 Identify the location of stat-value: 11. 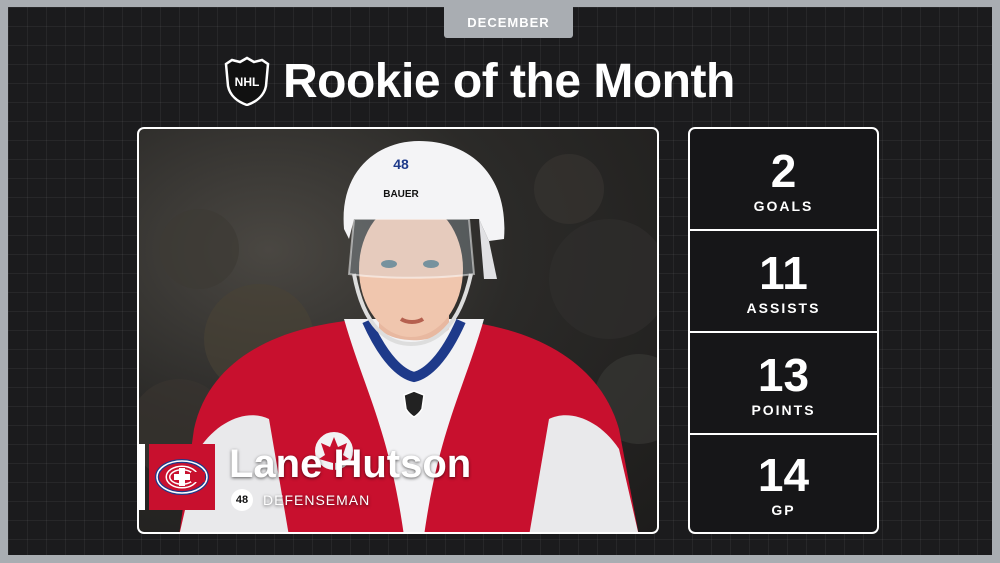
(783, 272).